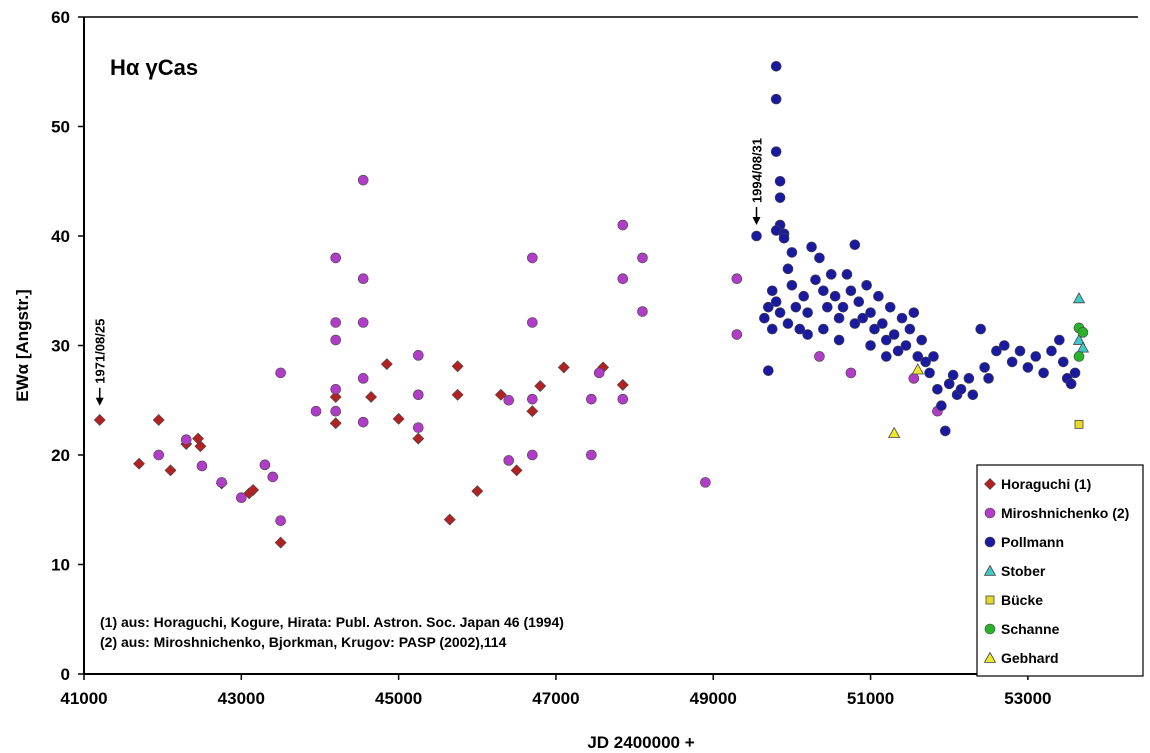 This screenshot has height=753, width=1150. Describe the element at coordinates (713, 698) in the screenshot. I see `x-tick-label: 49000` at that location.